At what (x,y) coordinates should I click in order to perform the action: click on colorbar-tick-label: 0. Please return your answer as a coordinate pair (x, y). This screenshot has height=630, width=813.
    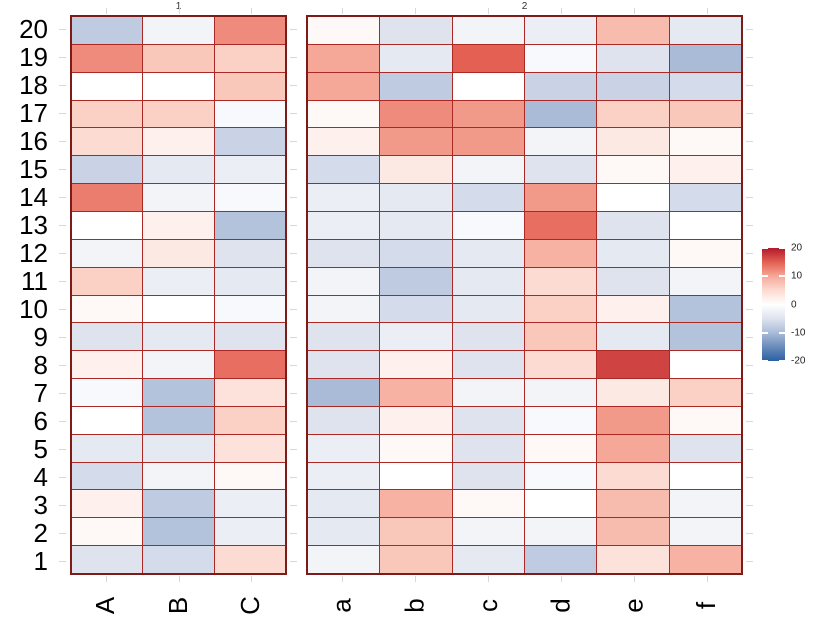
    Looking at the image, I should click on (794, 304).